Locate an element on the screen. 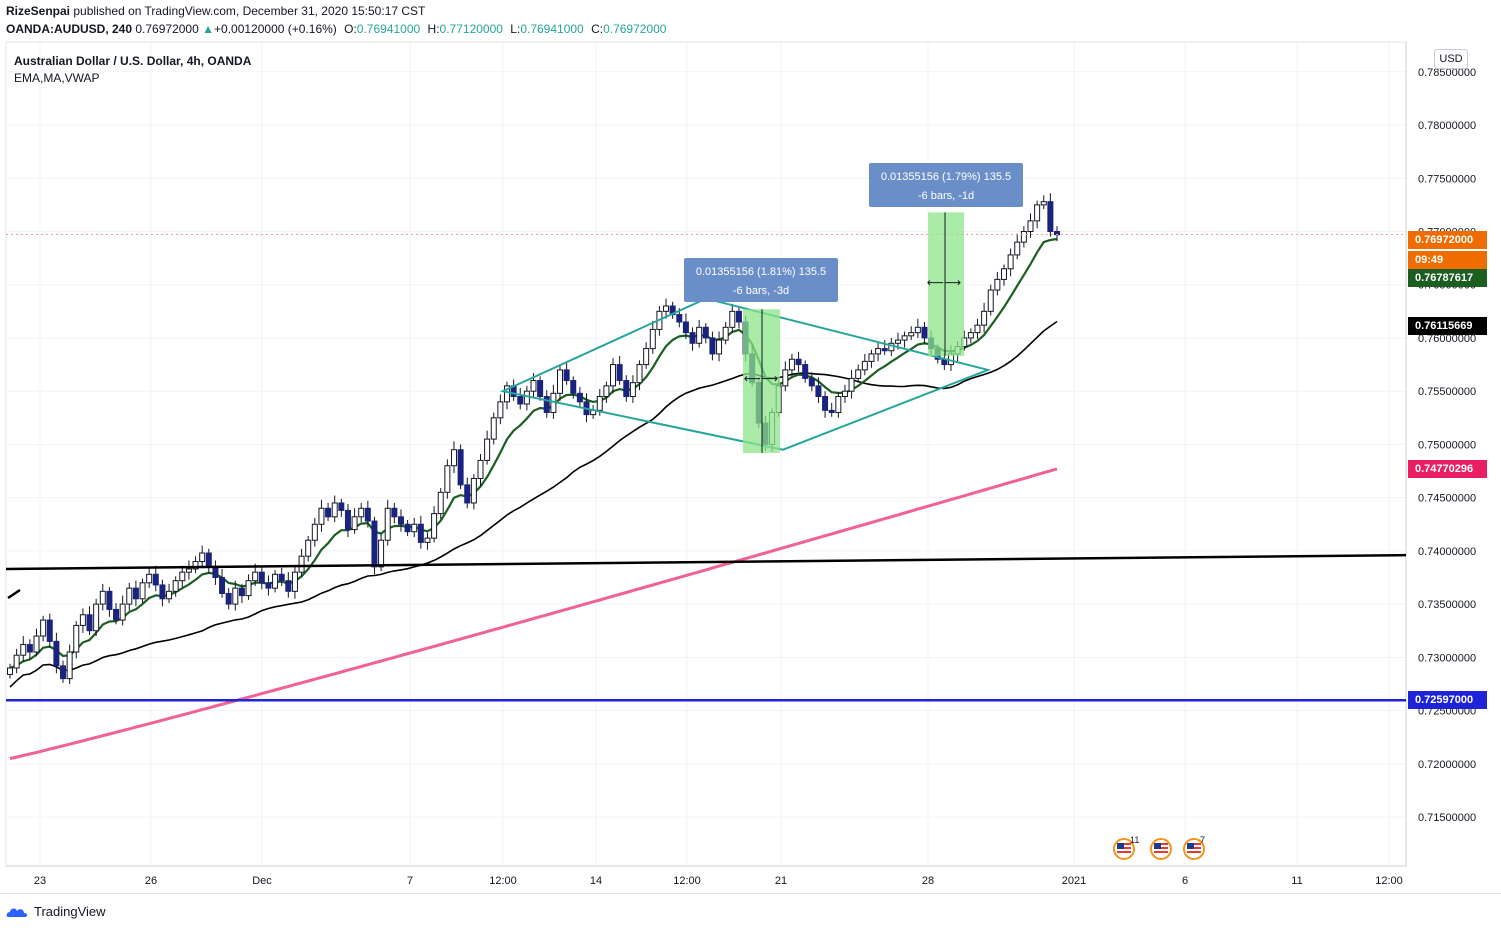 The image size is (1501, 931). author-name: RizeSenpai is located at coordinates (38, 11).